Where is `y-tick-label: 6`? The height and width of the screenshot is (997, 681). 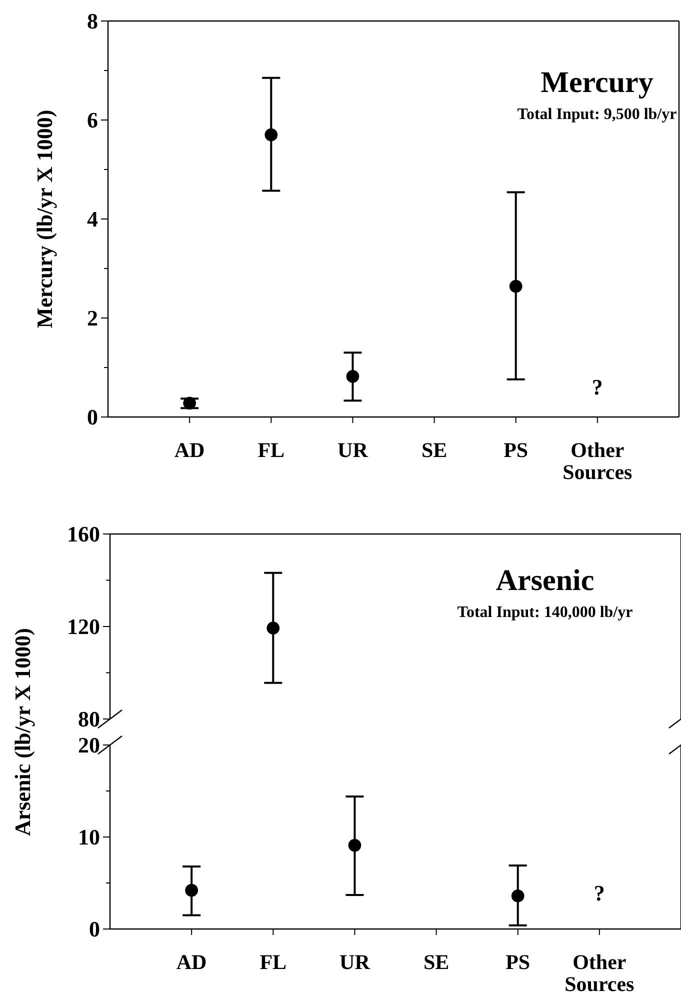
y-tick-label: 6 is located at coordinates (92, 120).